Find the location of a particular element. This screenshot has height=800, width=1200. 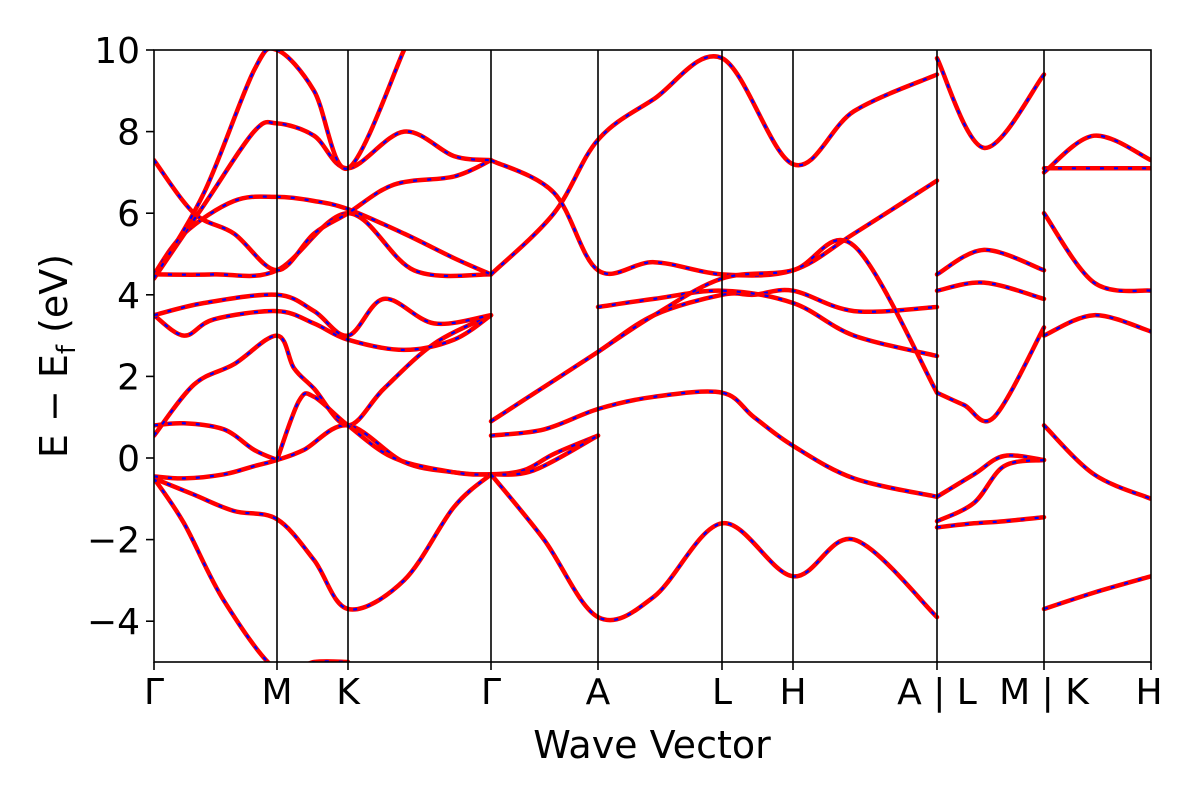

y-ticks-group: −4 −2 0 2 4 6 8 10 is located at coordinates (120, 337).